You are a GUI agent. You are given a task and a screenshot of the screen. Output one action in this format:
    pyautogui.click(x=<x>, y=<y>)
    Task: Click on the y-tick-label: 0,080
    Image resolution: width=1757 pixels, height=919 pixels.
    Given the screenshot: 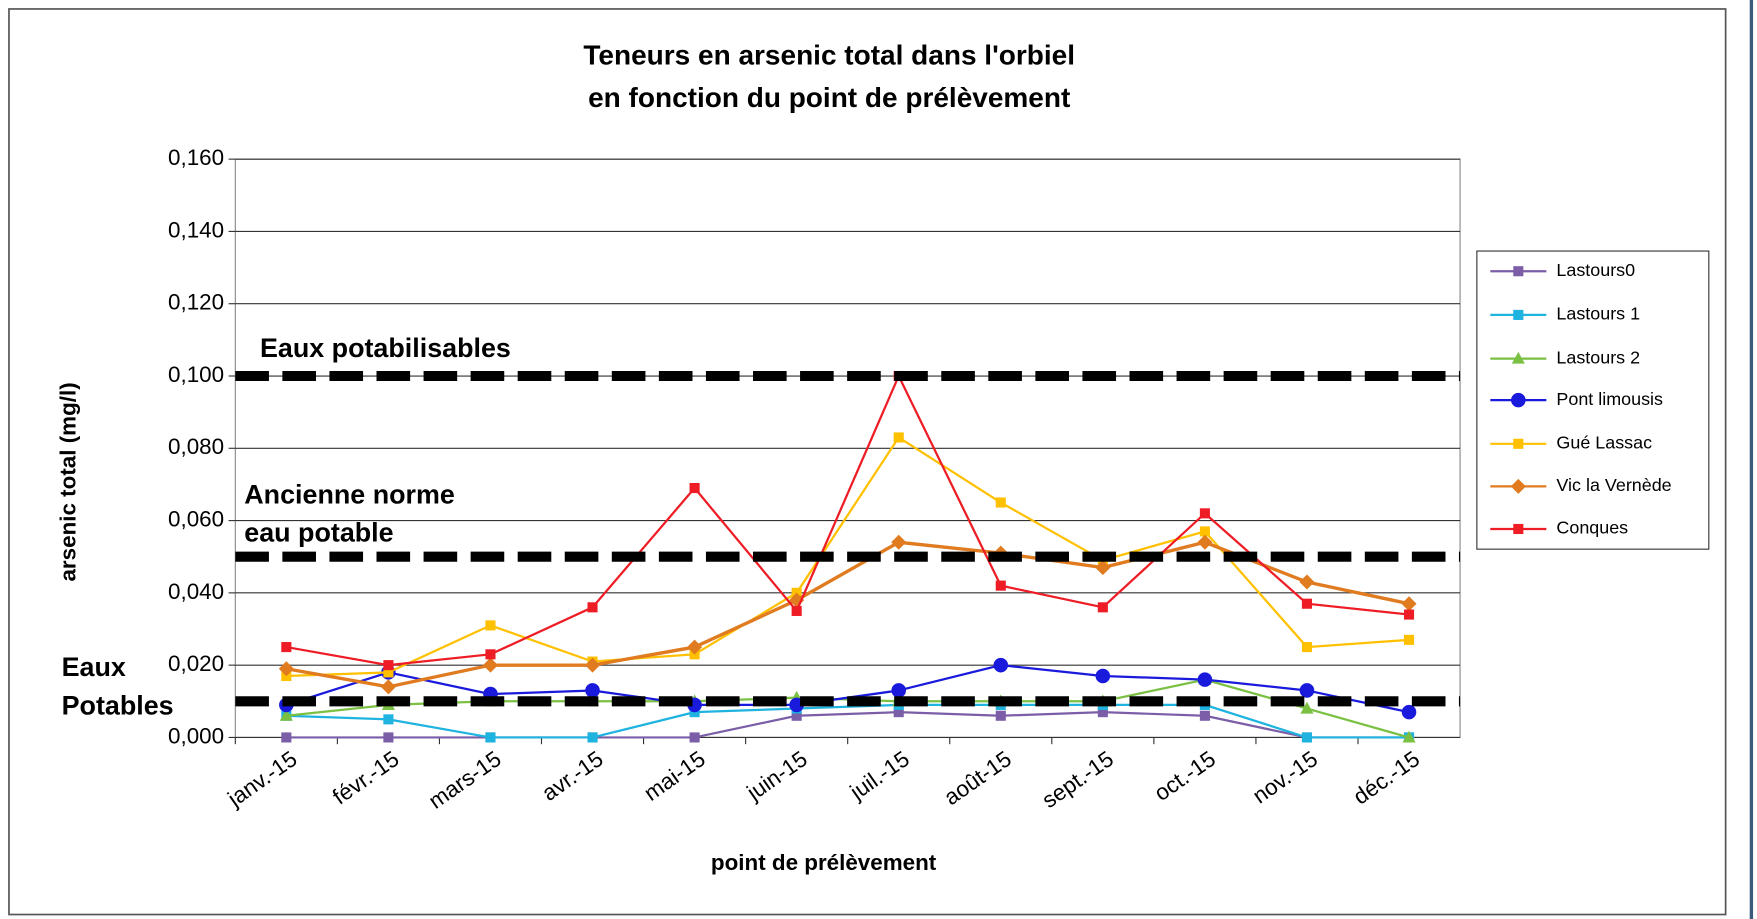 What is the action you would take?
    pyautogui.click(x=196, y=446)
    